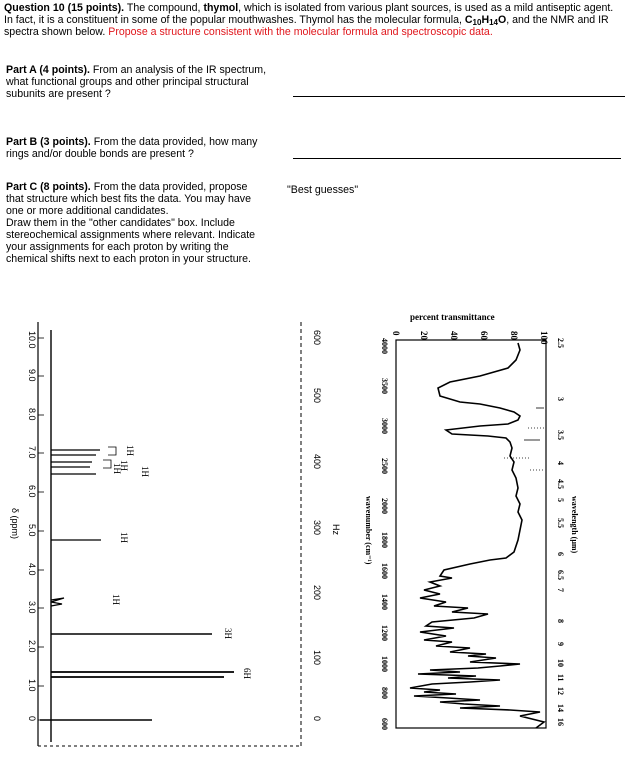  What do you see at coordinates (459, 96) in the screenshot?
I see `part-a-answer-line` at bounding box center [459, 96].